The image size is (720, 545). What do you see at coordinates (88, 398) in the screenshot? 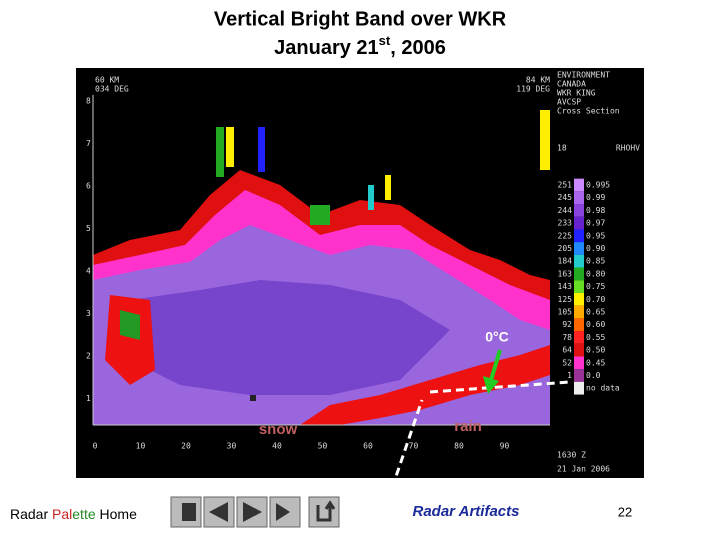
I see `y-tick-label: 1` at bounding box center [88, 398].